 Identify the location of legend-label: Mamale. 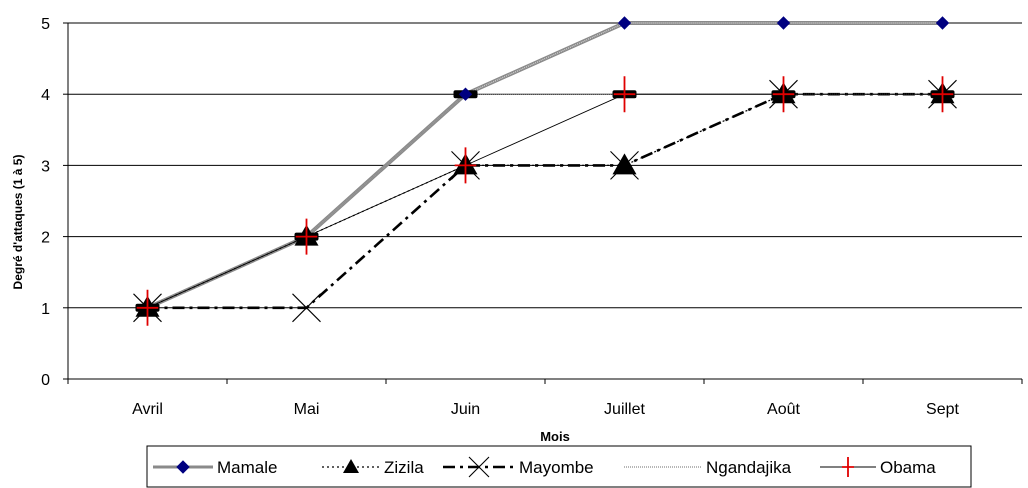
(247, 467).